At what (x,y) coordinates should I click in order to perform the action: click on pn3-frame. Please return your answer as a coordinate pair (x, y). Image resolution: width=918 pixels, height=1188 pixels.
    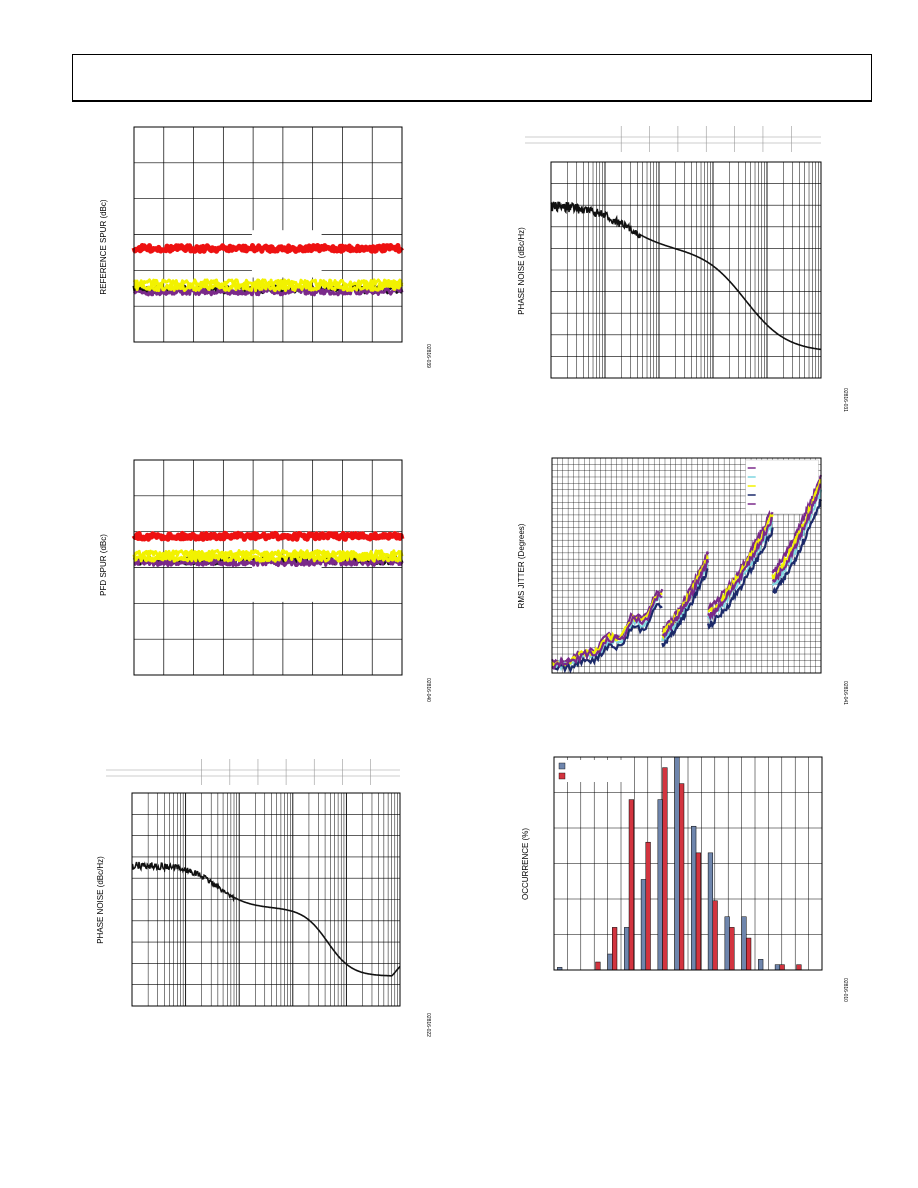
    Looking at the image, I should click on (686, 270).